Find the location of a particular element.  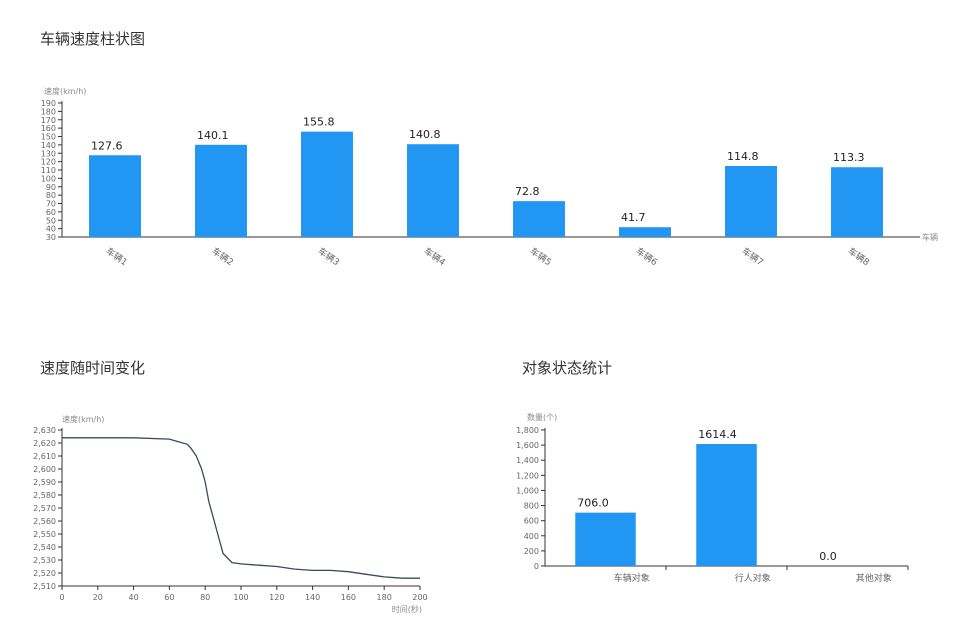

chart1-ytick-label: 190 is located at coordinates (48, 103).